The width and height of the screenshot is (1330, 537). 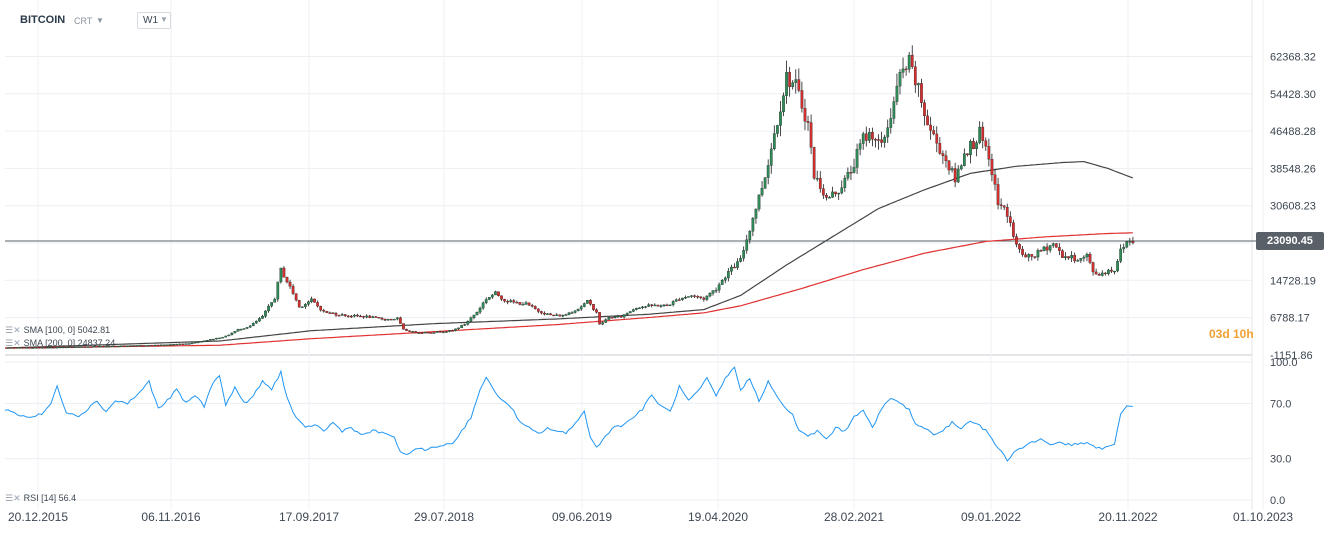 I want to click on date-tick-label: 09.06.2019, so click(x=582, y=517).